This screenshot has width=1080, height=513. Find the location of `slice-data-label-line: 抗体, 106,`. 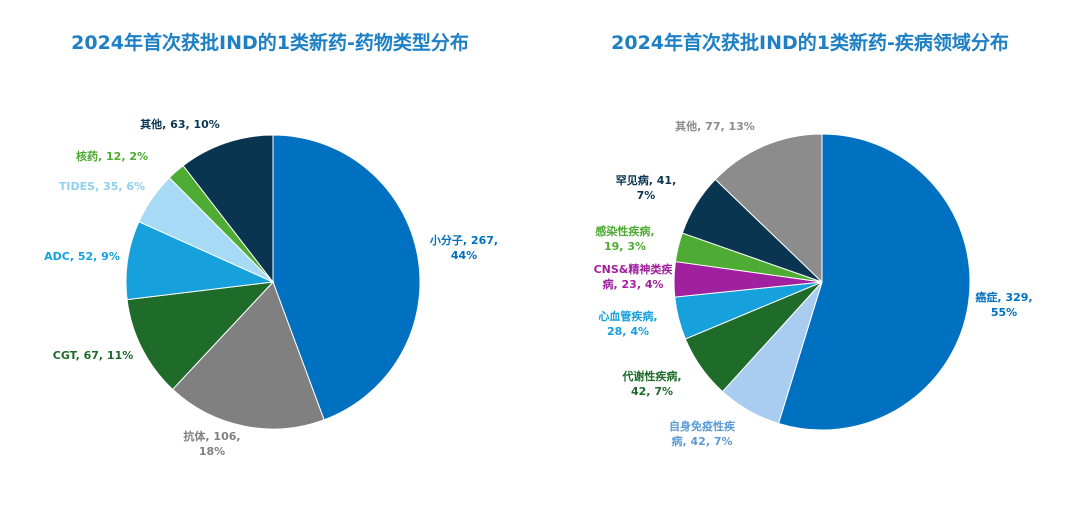

slice-data-label-line: 抗体, 106, is located at coordinates (211, 436).